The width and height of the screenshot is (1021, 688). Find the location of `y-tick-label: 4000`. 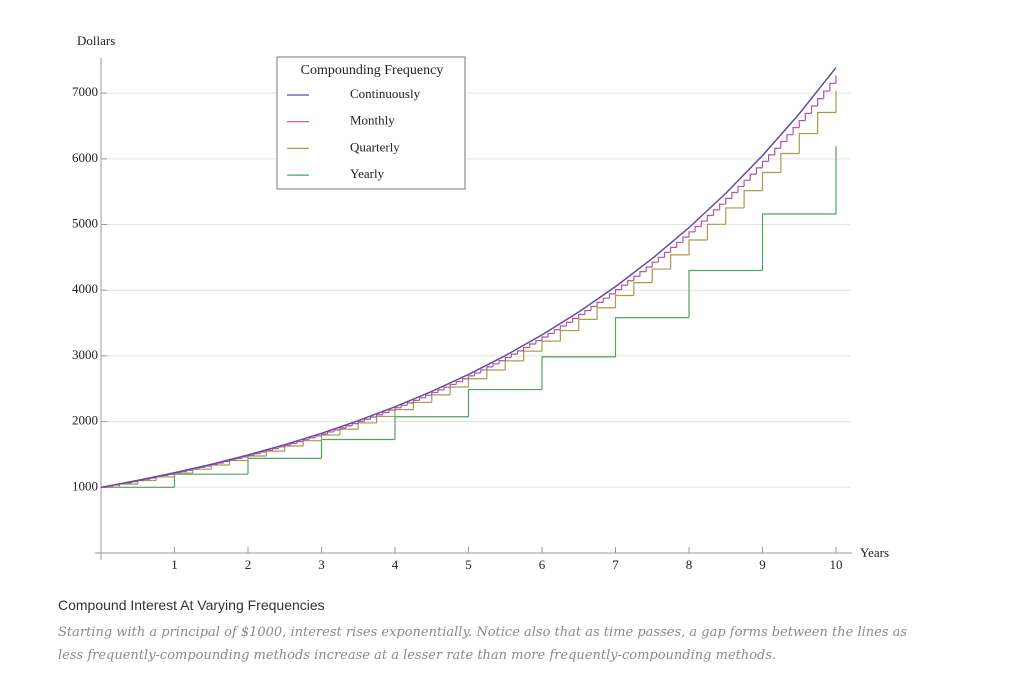

y-tick-label: 4000 is located at coordinates (85, 288).